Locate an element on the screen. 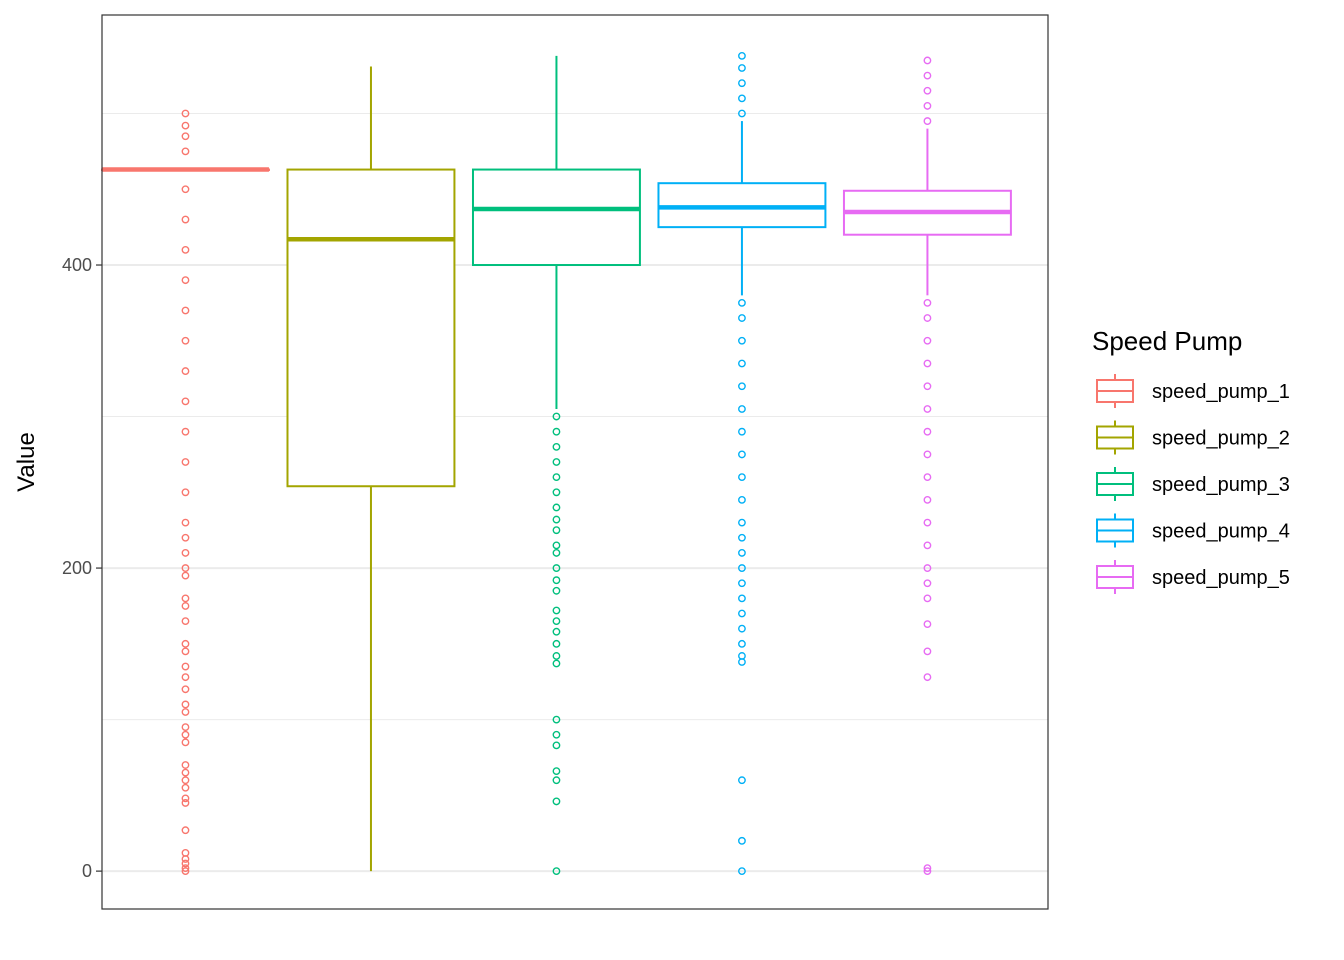 This screenshot has height=960, width=1344. legend-label: speed_pump_2 is located at coordinates (1221, 439).